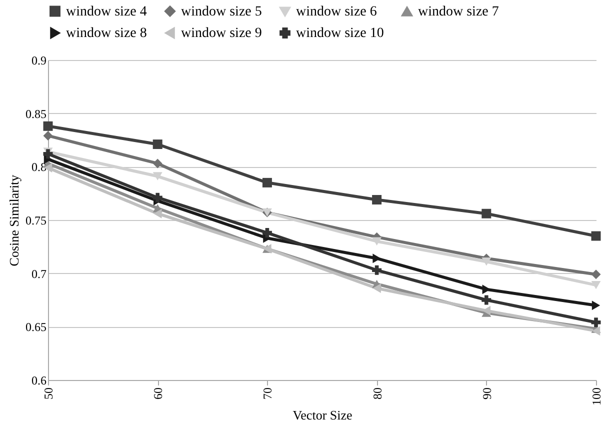  Describe the element at coordinates (39, 381) in the screenshot. I see `y-tick-label: 0.6` at that location.